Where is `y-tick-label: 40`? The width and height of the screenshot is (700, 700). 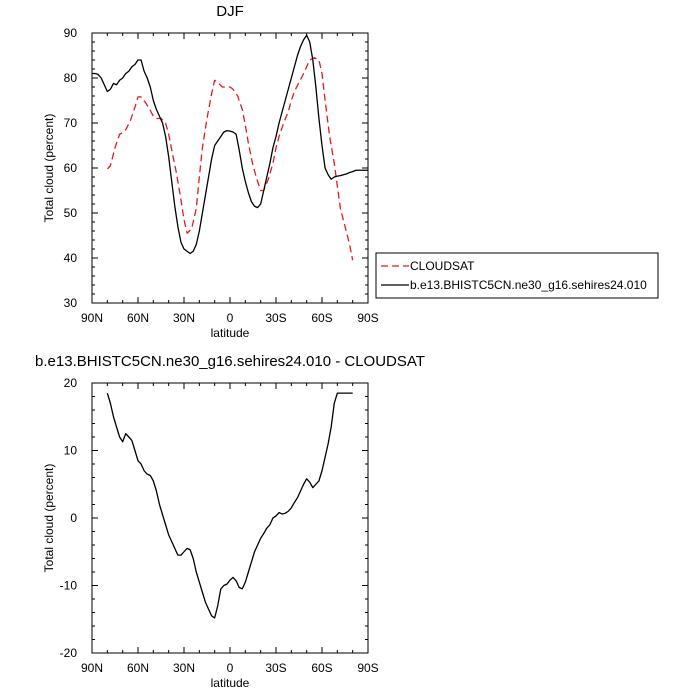 y-tick-label: 40 is located at coordinates (71, 258).